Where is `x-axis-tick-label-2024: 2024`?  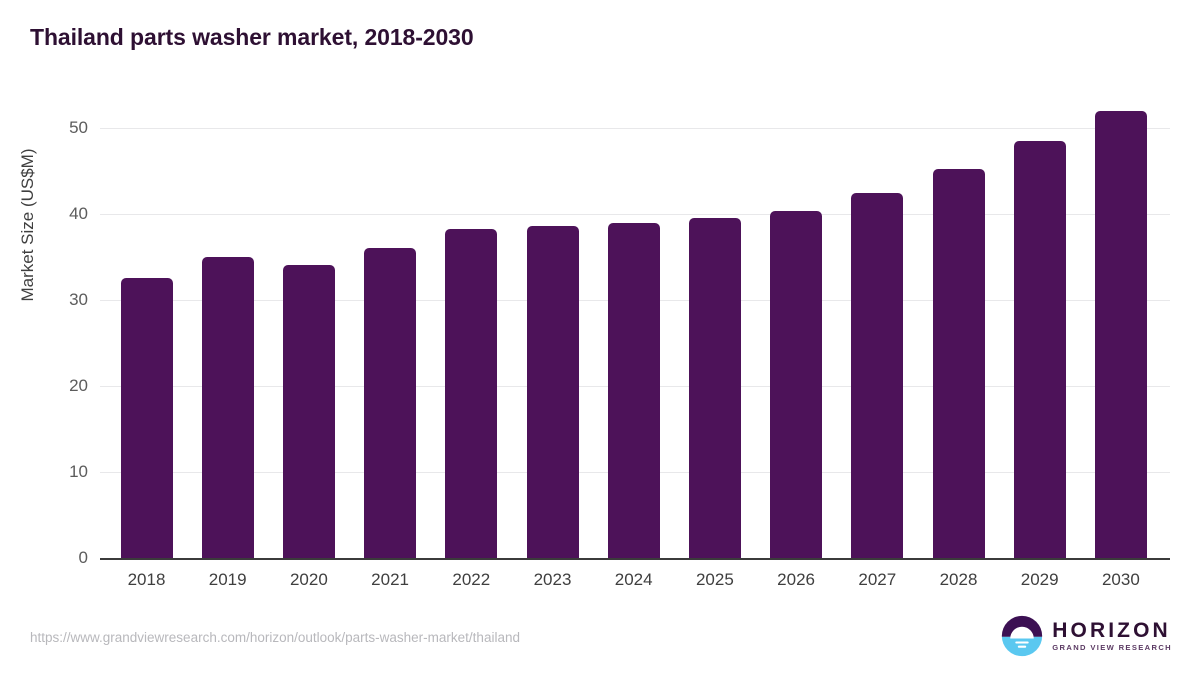 x-axis-tick-label-2024: 2024 is located at coordinates (633, 579).